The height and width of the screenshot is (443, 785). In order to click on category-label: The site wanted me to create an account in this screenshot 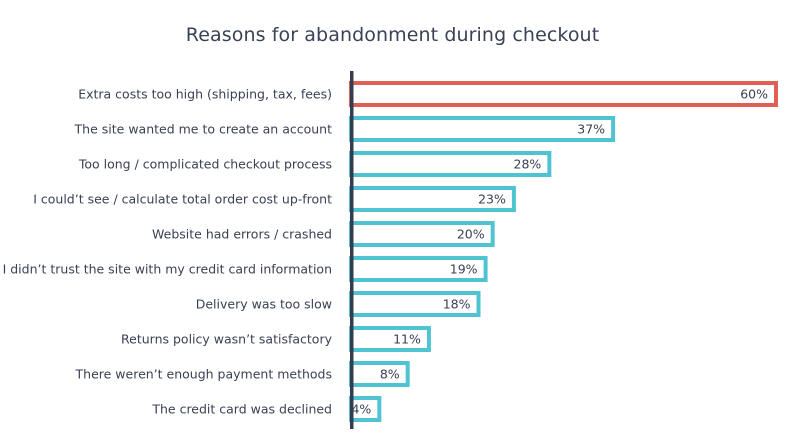, I will do `click(203, 129)`.